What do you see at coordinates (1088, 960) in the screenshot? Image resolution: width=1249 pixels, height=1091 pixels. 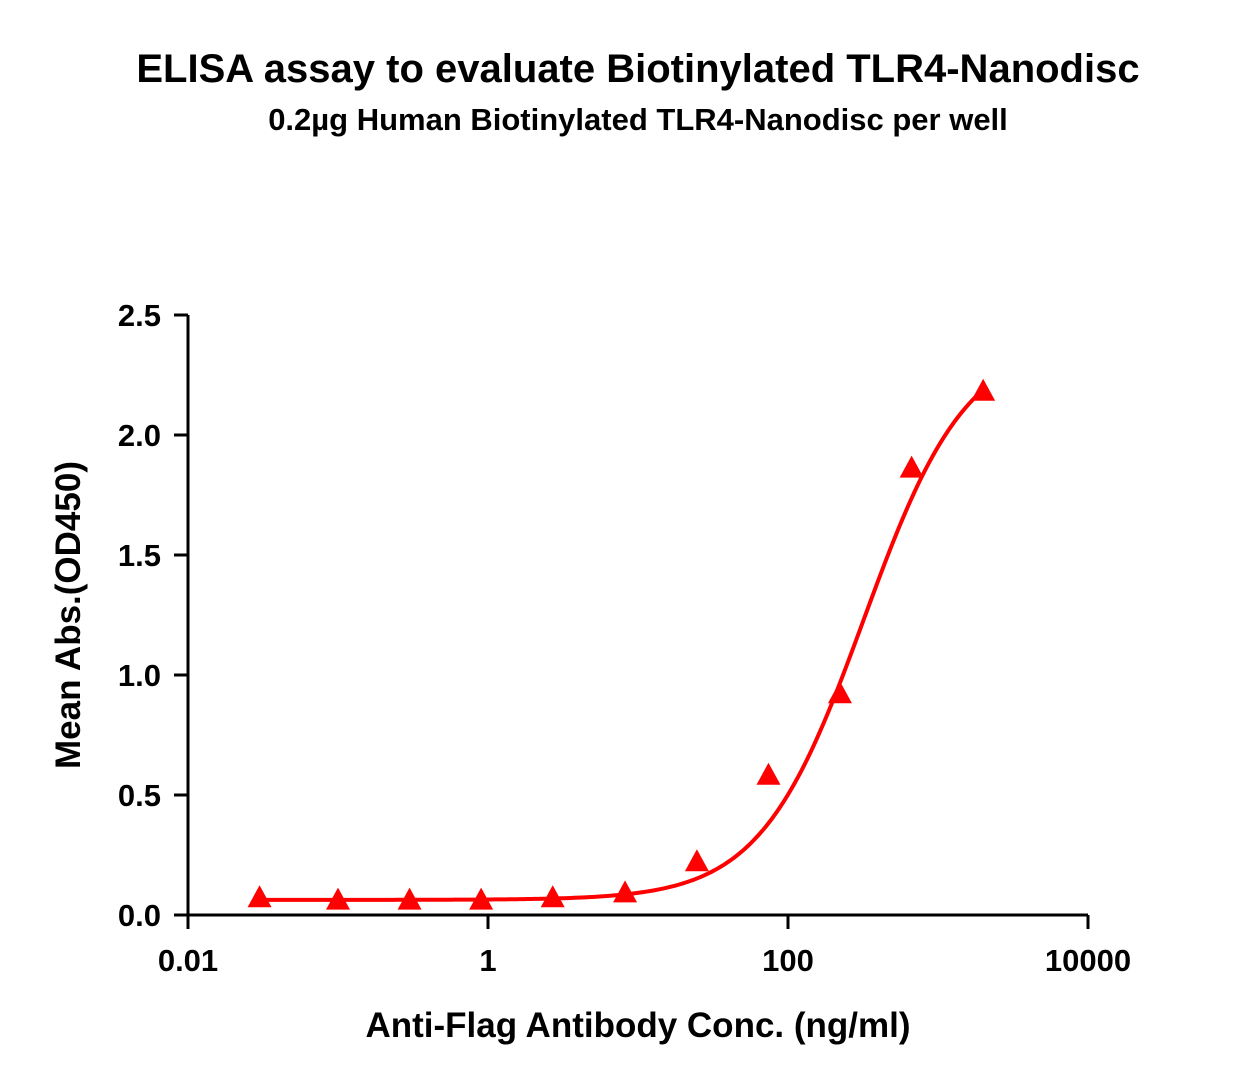 I see `x-tick-label: 10000` at bounding box center [1088, 960].